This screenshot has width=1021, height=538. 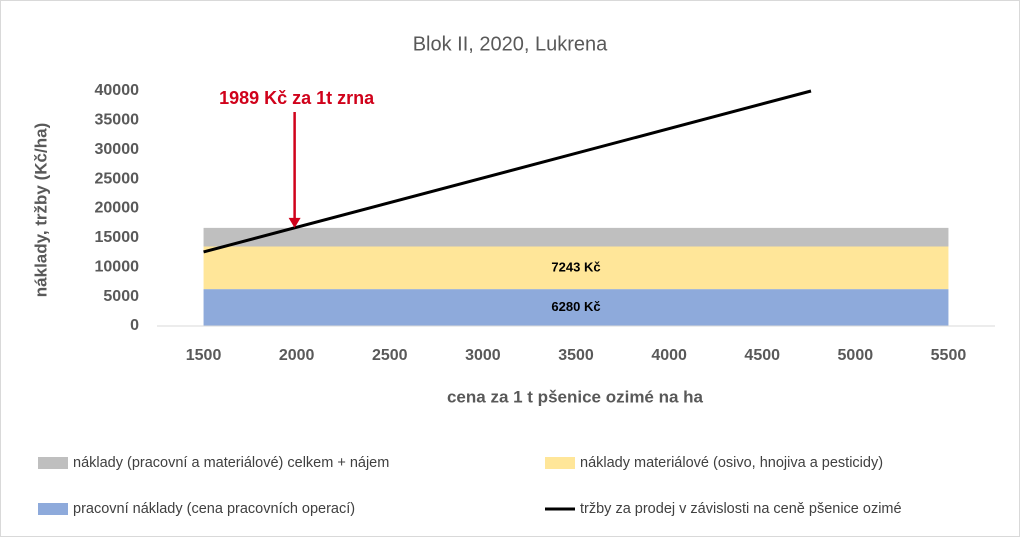 What do you see at coordinates (117, 266) in the screenshot?
I see `y-tick-label: 10000` at bounding box center [117, 266].